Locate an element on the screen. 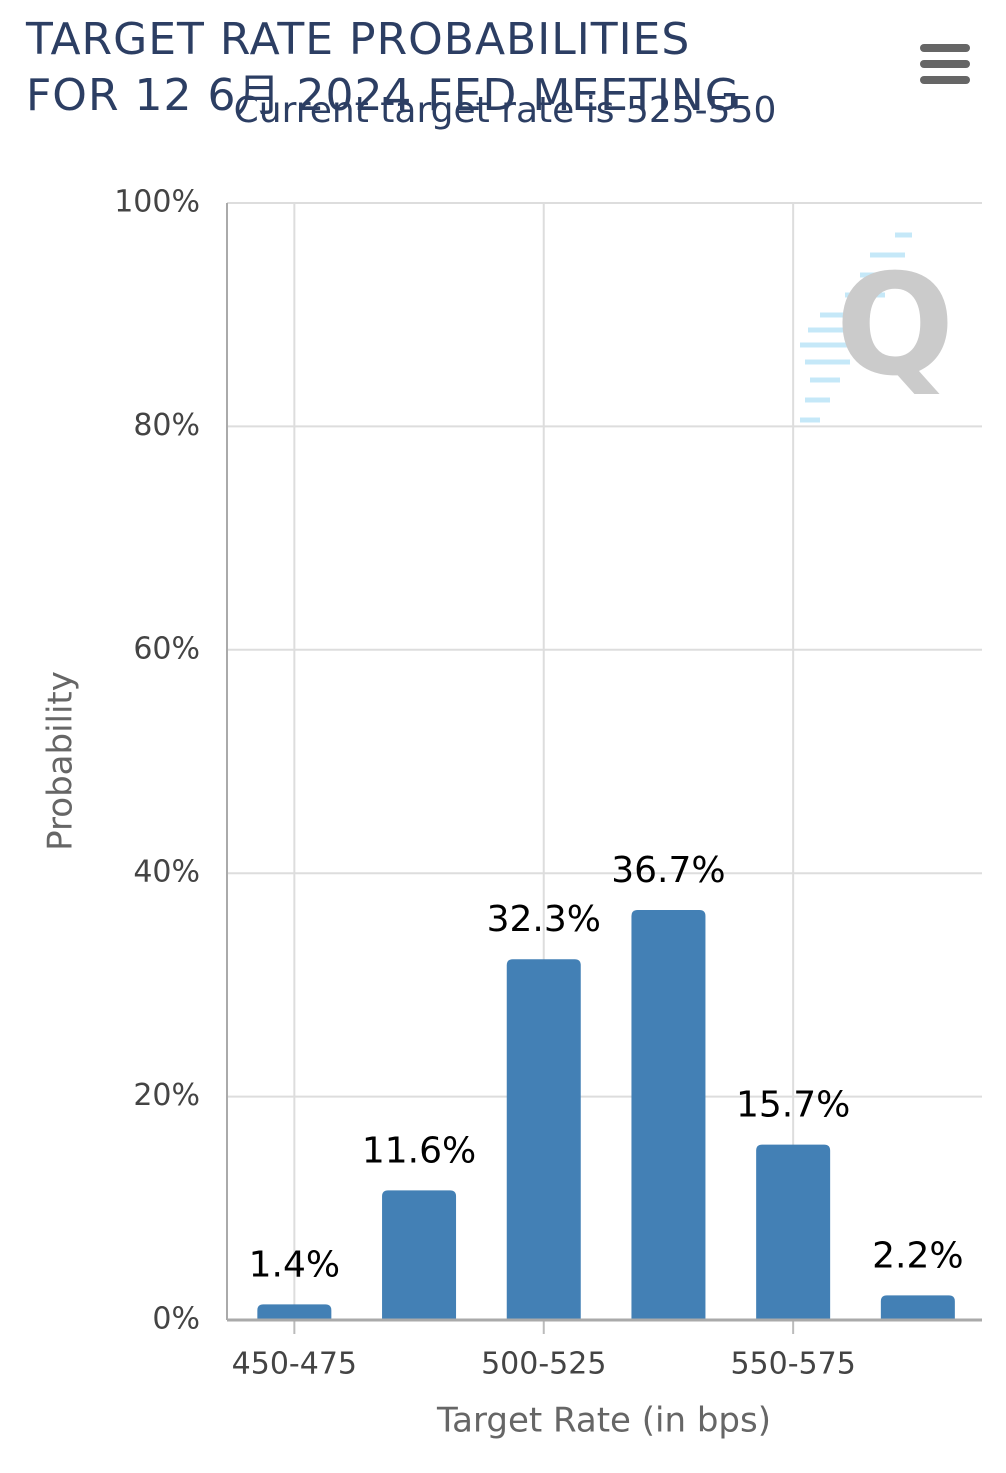 The width and height of the screenshot is (1006, 1473). x-tick-label: 500-525 is located at coordinates (543, 1364).